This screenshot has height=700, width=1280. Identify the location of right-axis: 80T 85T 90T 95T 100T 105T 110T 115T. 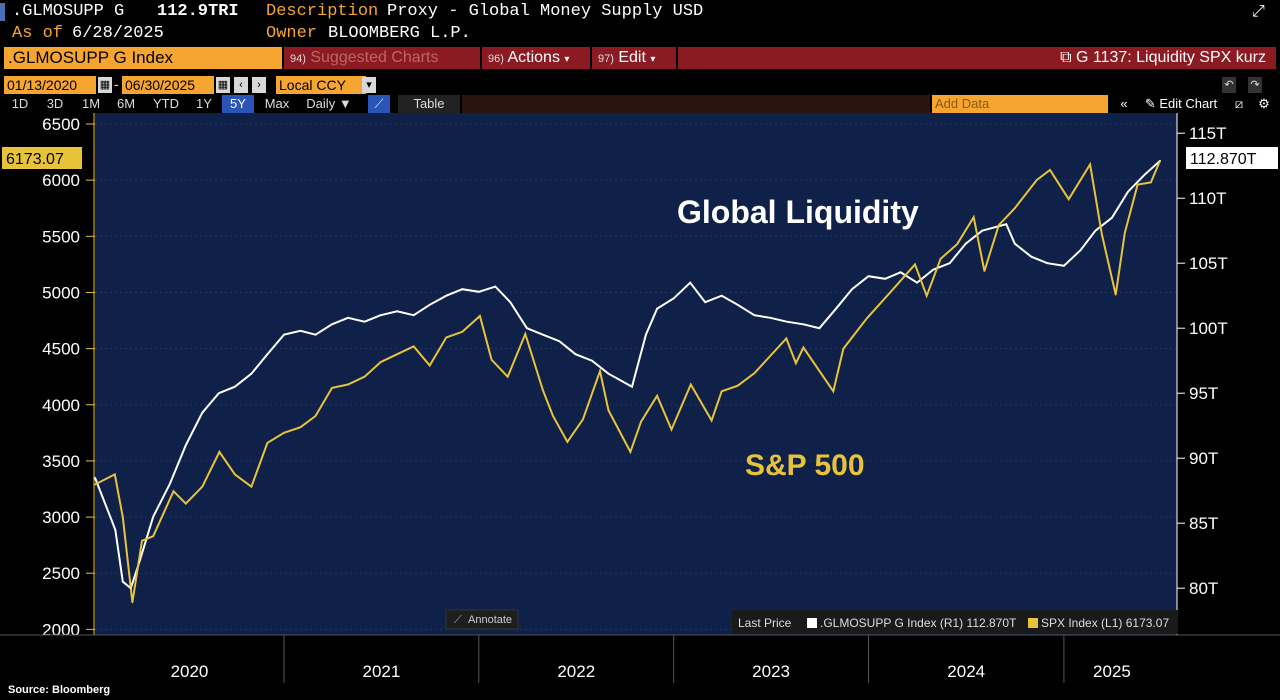
(1202, 374).